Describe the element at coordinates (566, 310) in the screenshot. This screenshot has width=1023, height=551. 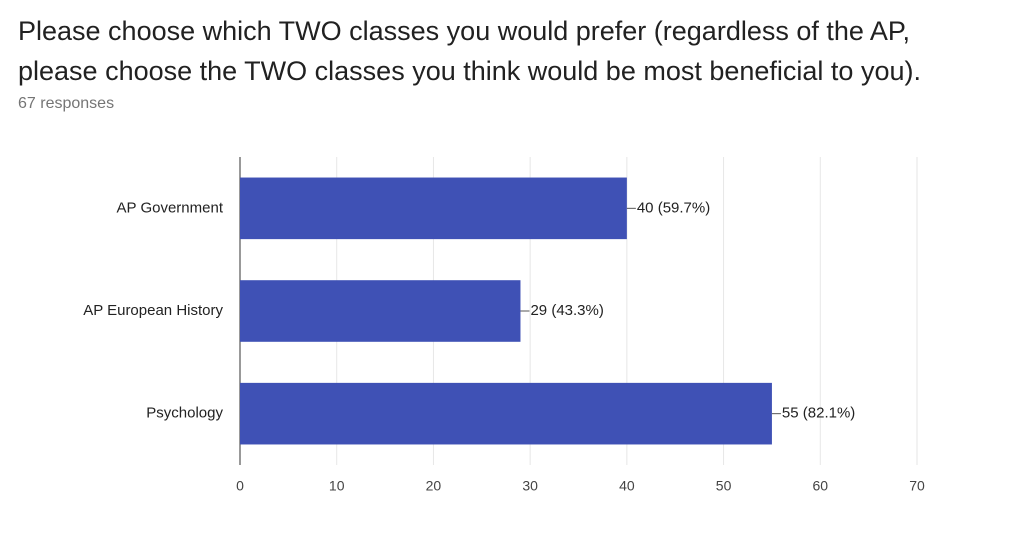
I see `value-label: 29 (43.3%)` at that location.